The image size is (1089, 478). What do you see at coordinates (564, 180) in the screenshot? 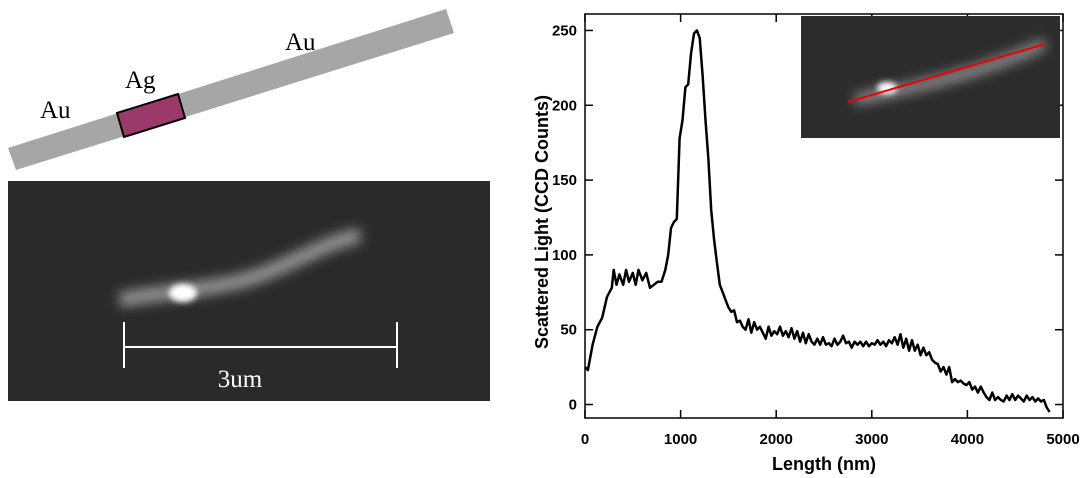
I see `y-tick-label: 150` at bounding box center [564, 180].